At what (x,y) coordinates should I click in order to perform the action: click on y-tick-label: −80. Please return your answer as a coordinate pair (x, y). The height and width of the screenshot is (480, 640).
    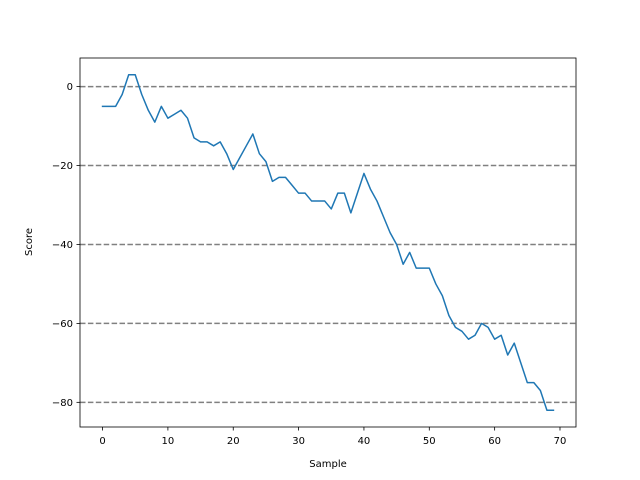
    Looking at the image, I should click on (62, 403).